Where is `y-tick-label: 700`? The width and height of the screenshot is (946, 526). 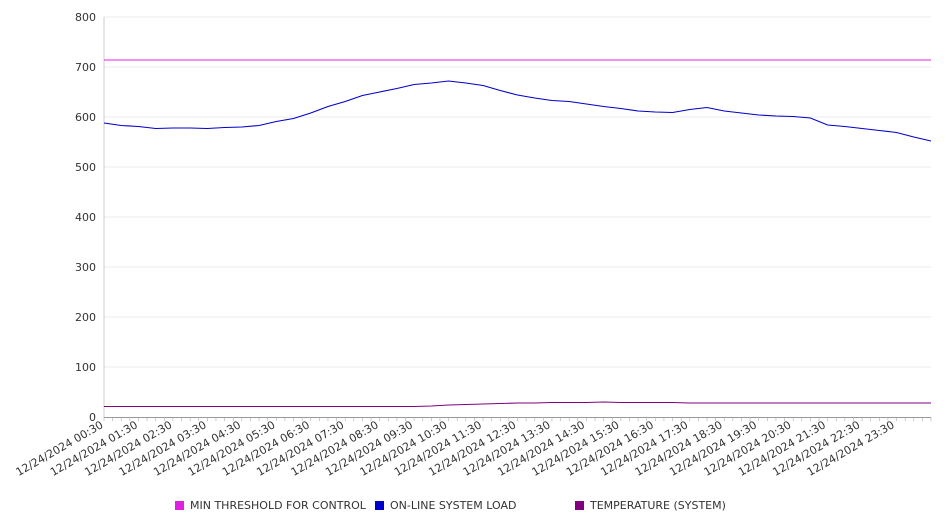
y-tick-label: 700 is located at coordinates (85, 67).